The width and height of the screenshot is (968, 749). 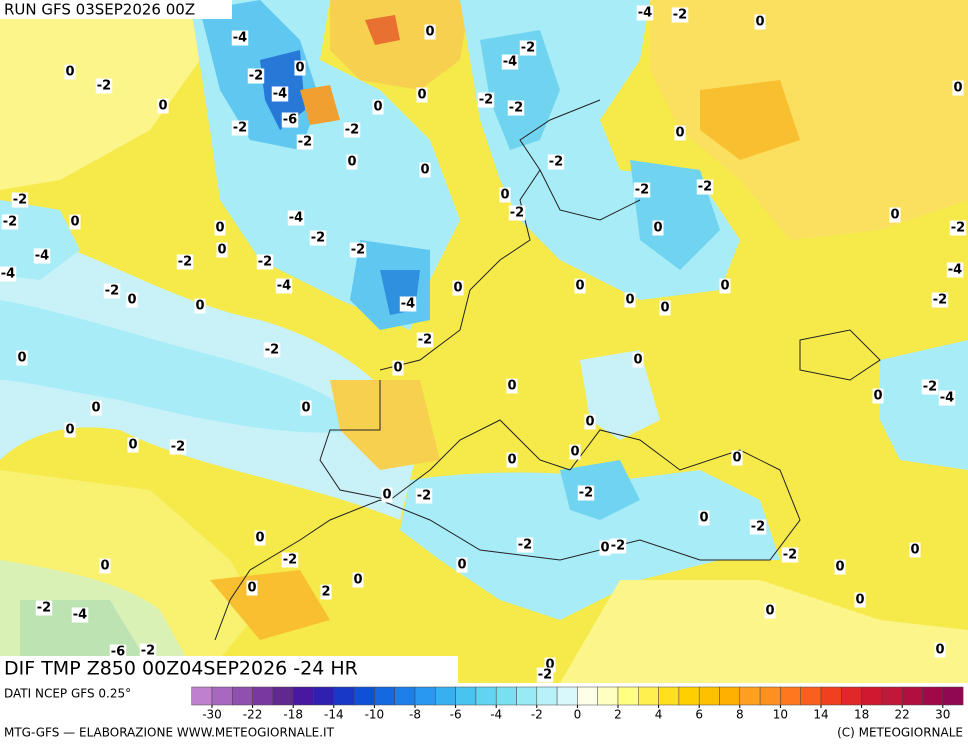 I want to click on tick-label: -14, so click(x=334, y=715).